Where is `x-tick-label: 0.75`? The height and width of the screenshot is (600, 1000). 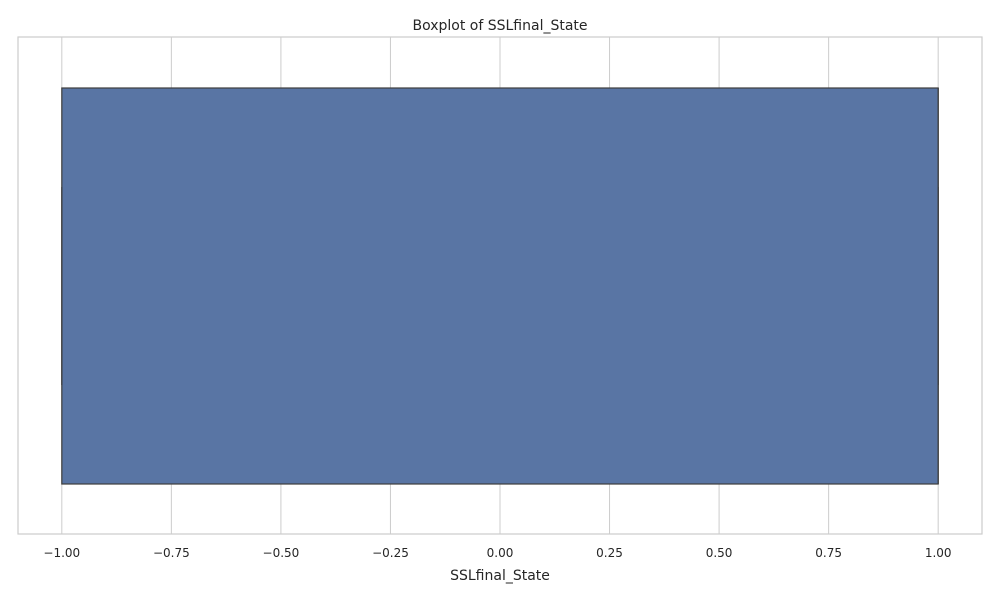 x-tick-label: 0.75 is located at coordinates (828, 553).